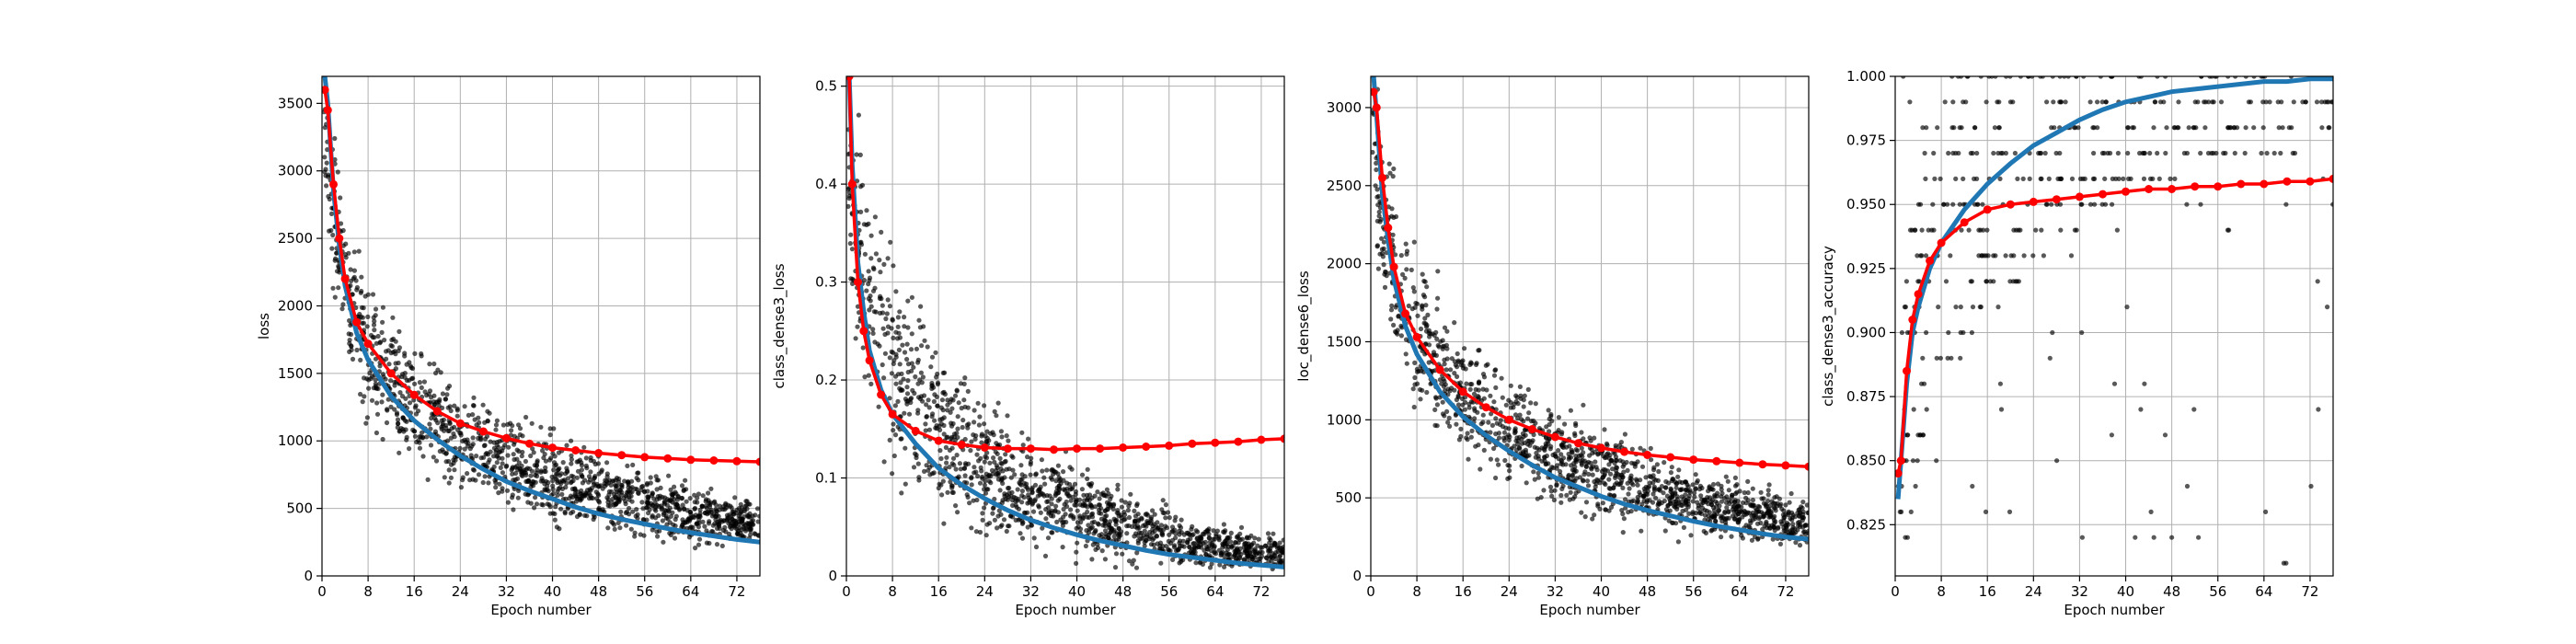 This screenshot has height=644, width=2576. Describe the element at coordinates (1866, 396) in the screenshot. I see `y-tick-label: 0.875` at that location.